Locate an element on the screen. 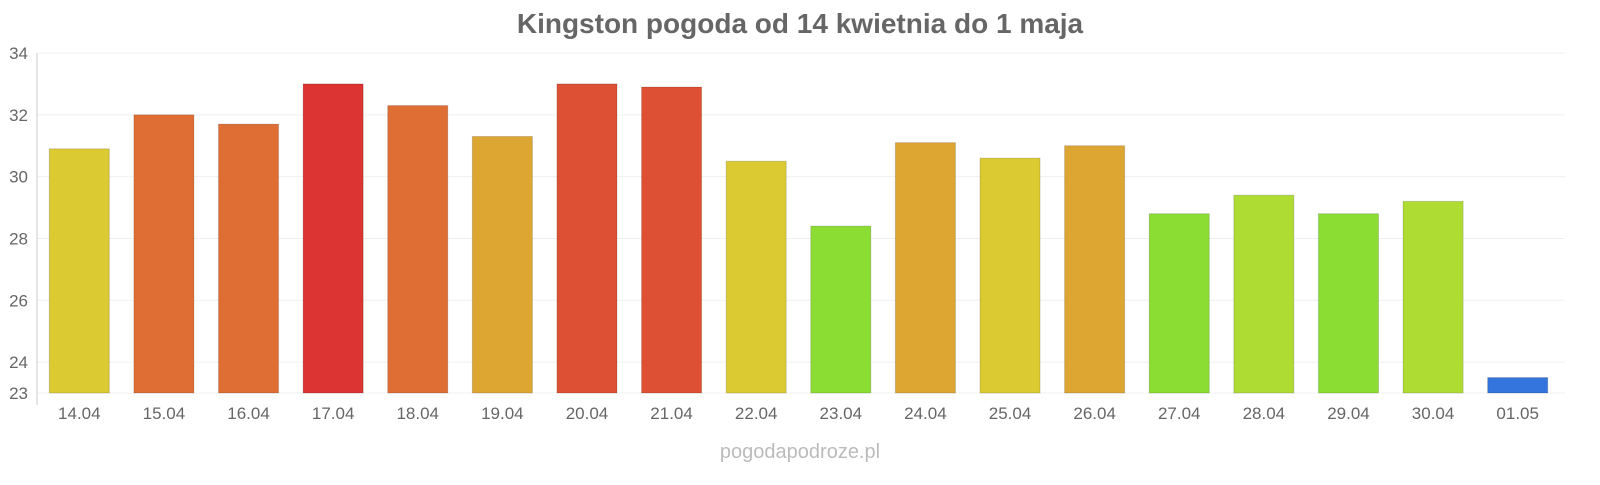 The height and width of the screenshot is (485, 1600). y-tick-label: 32 is located at coordinates (18, 115).